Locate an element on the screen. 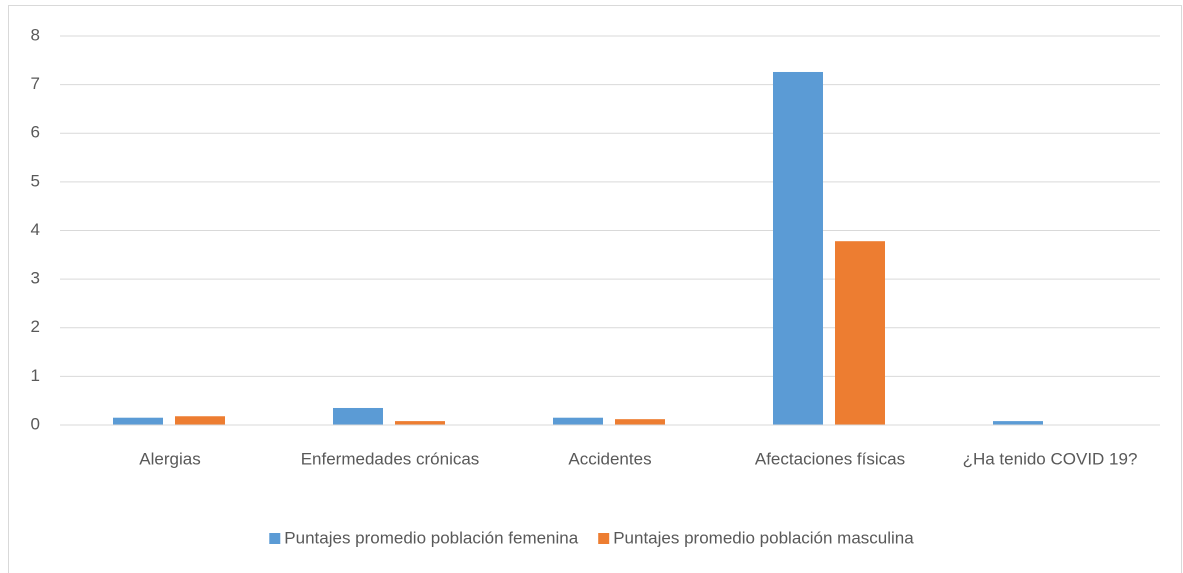 This screenshot has height=573, width=1183. y-tick-label: 5 is located at coordinates (35, 180).